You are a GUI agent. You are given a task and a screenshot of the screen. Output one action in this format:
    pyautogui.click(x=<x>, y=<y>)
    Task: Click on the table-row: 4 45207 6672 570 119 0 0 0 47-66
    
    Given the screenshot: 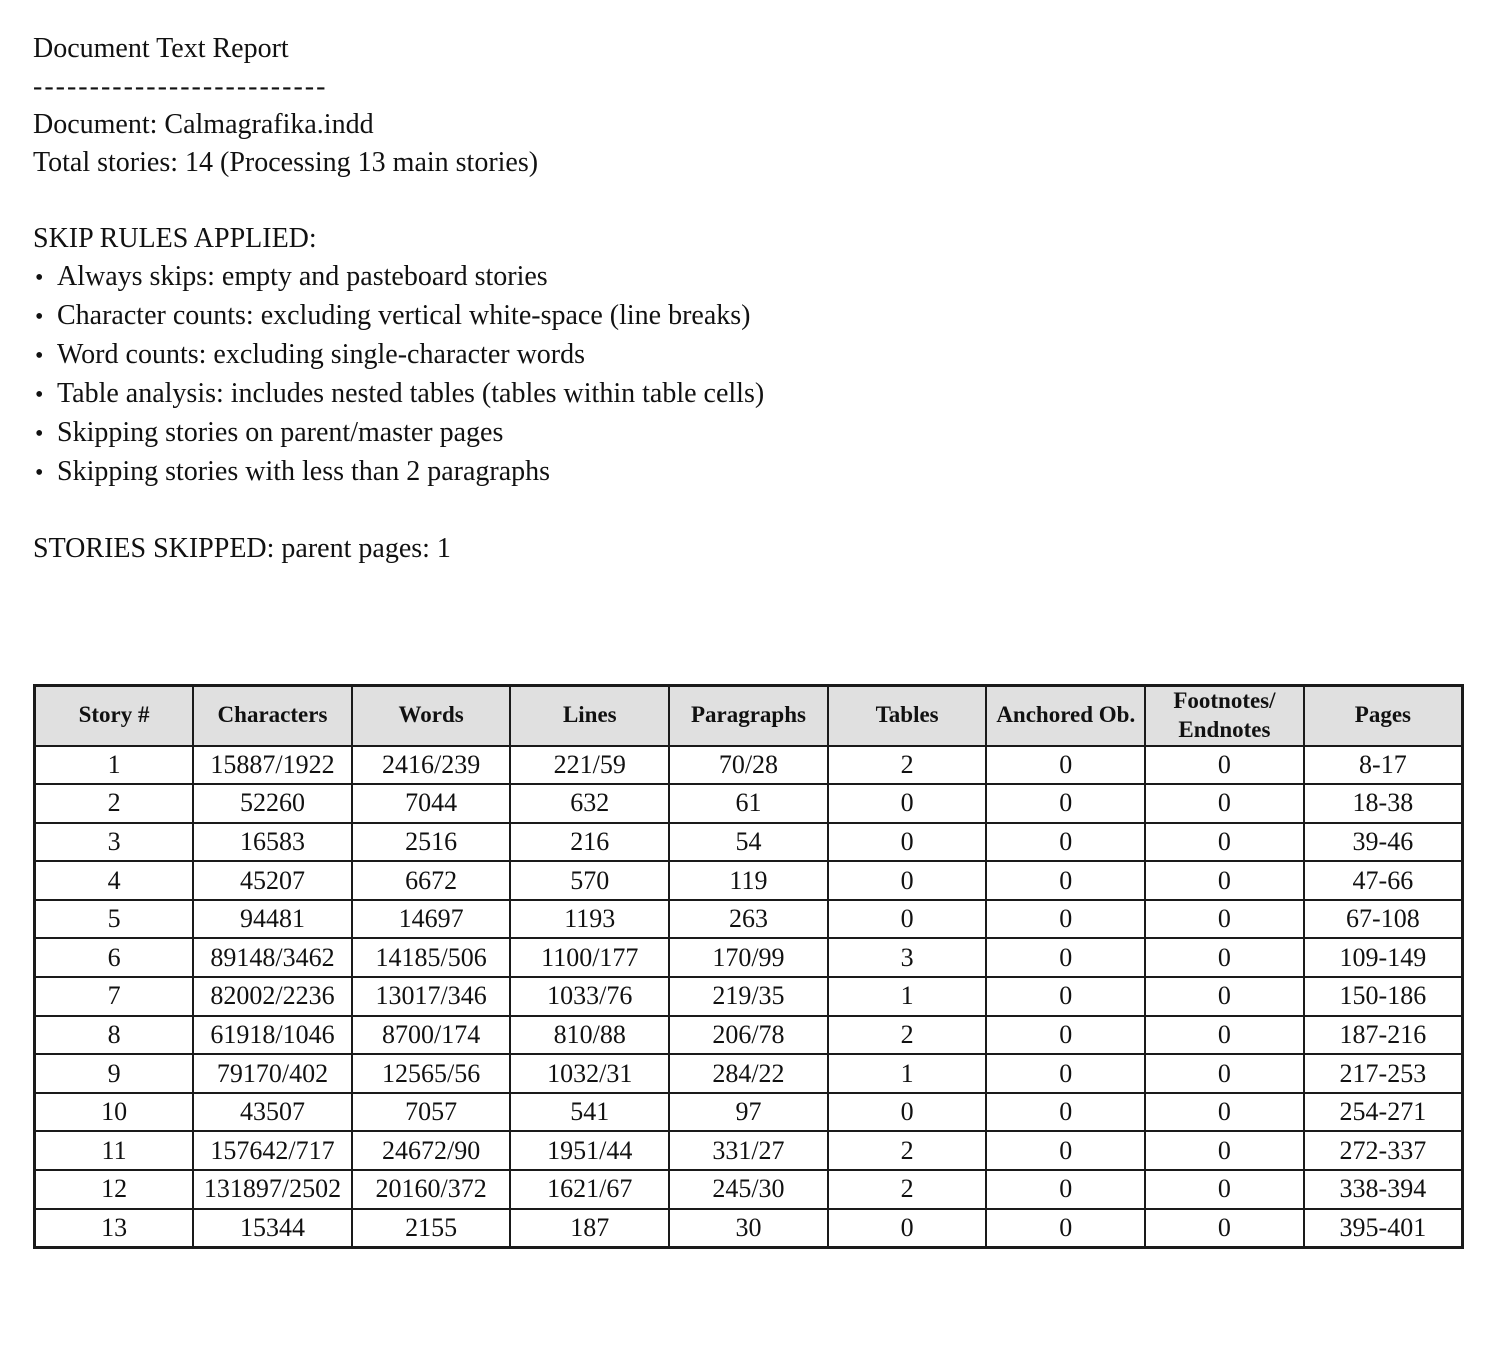 What is the action you would take?
    pyautogui.click(x=748, y=880)
    